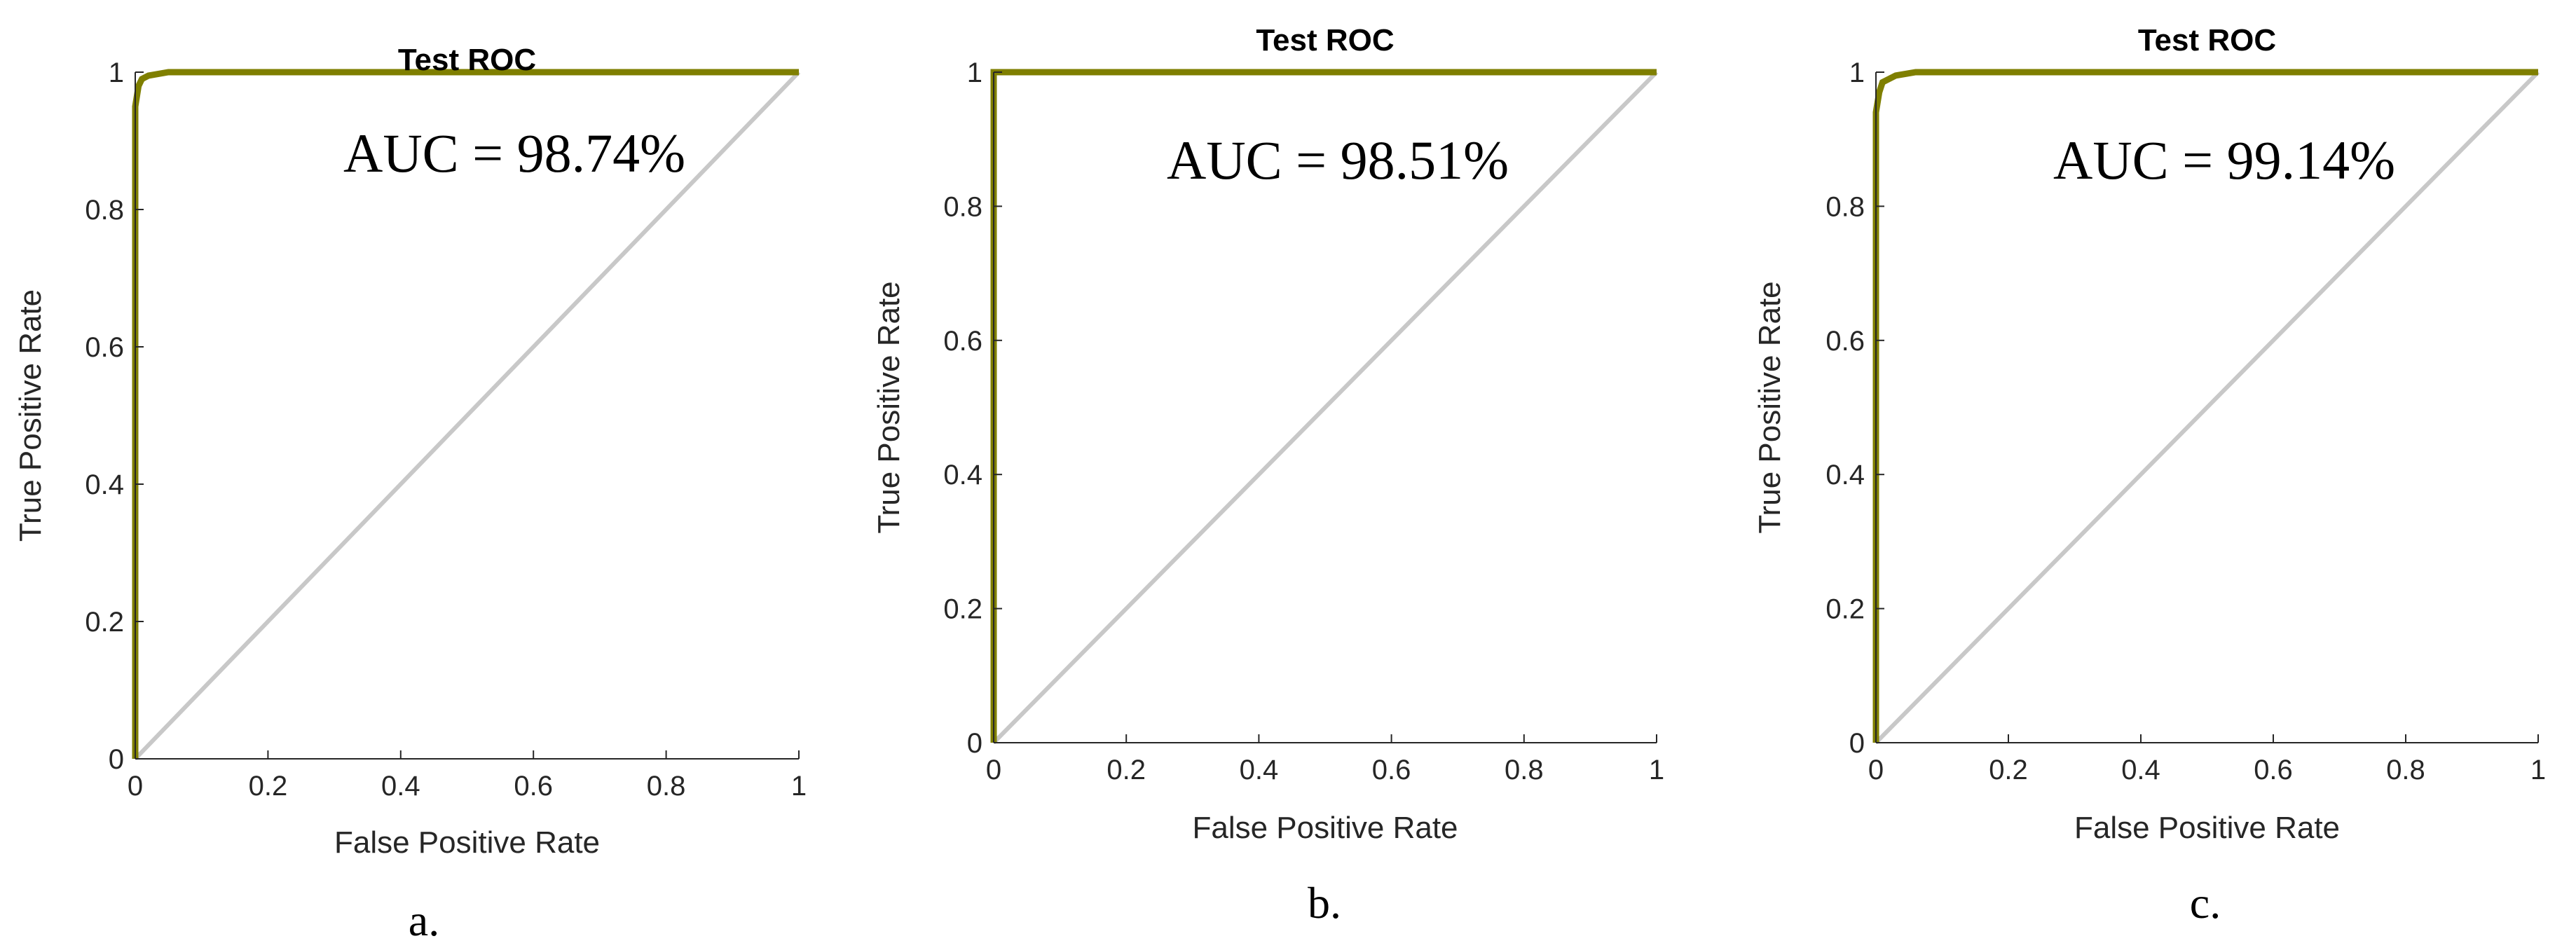 This screenshot has width=2576, height=948. I want to click on panel-label: b., so click(1324, 903).